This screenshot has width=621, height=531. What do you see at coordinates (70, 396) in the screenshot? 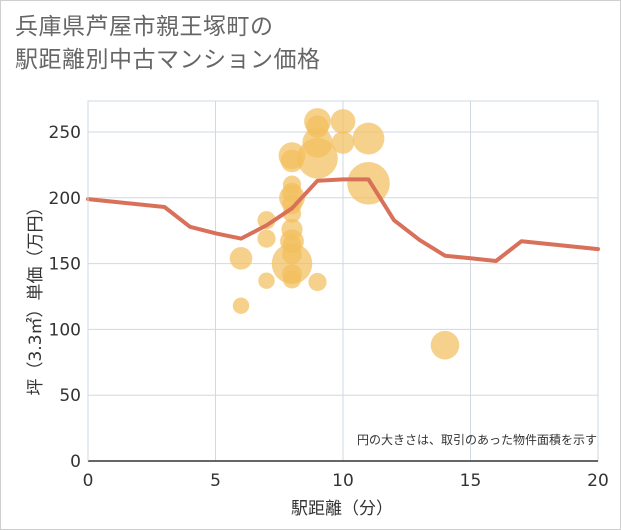
I see `y-tick-label: 50` at bounding box center [70, 396].